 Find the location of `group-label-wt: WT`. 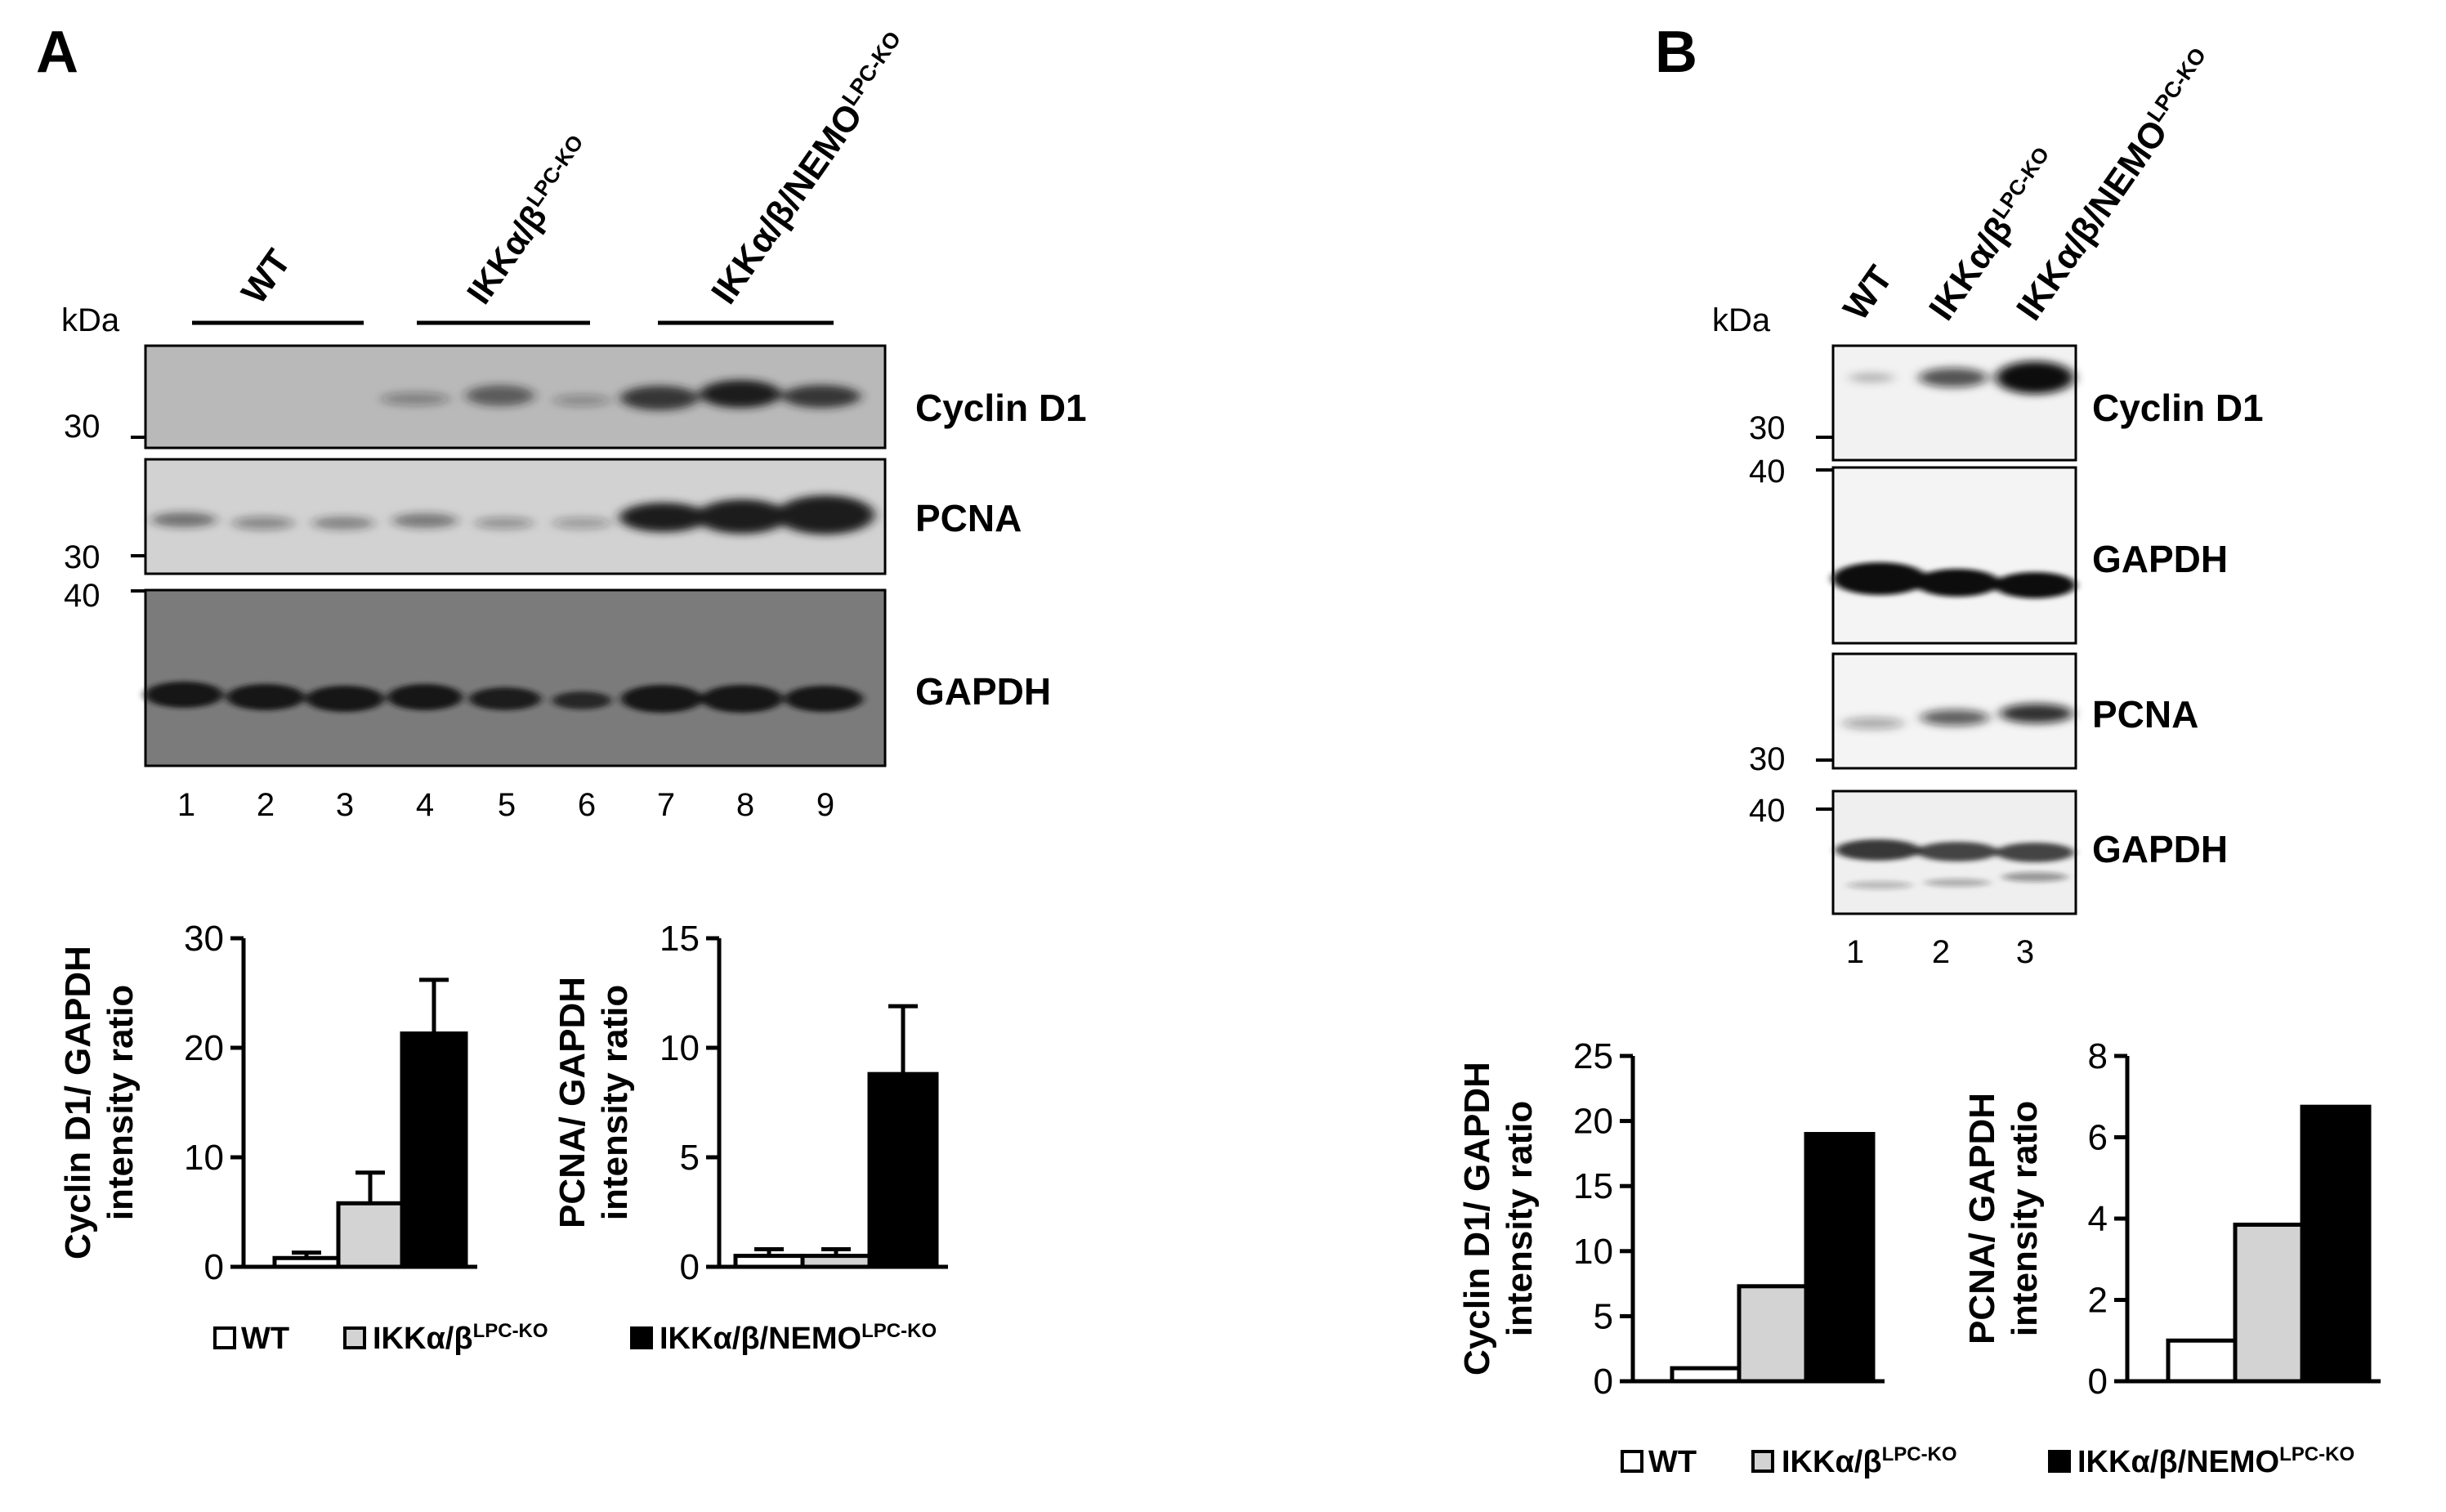

group-label-wt: WT is located at coordinates (266, 276).